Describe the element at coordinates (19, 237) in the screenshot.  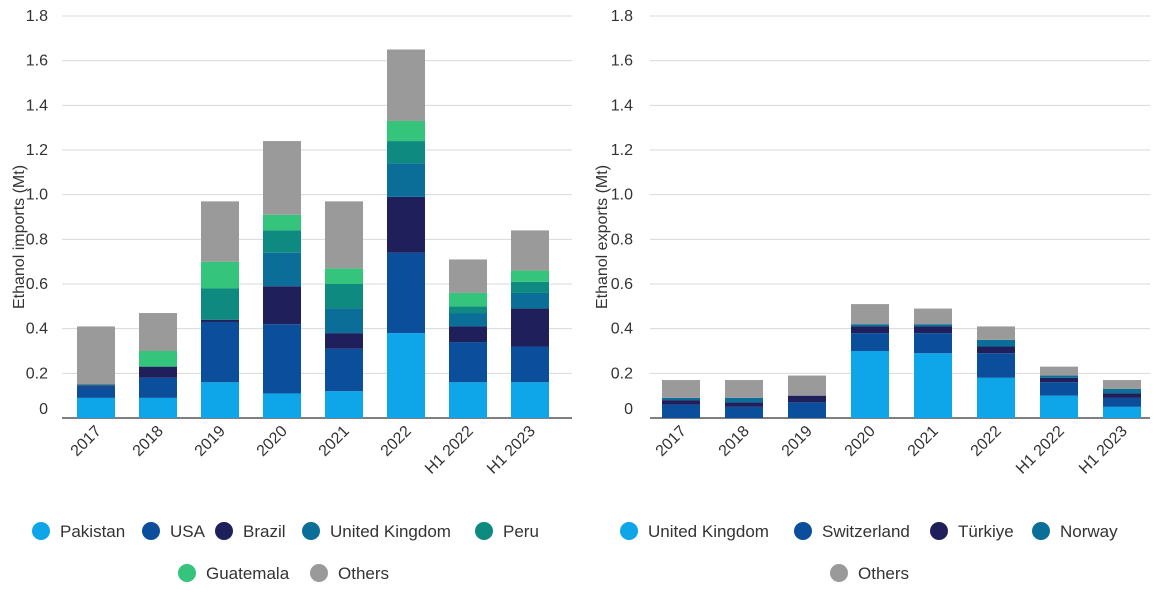
I see `y-axis-label: Ethanol imports (Mt)` at that location.